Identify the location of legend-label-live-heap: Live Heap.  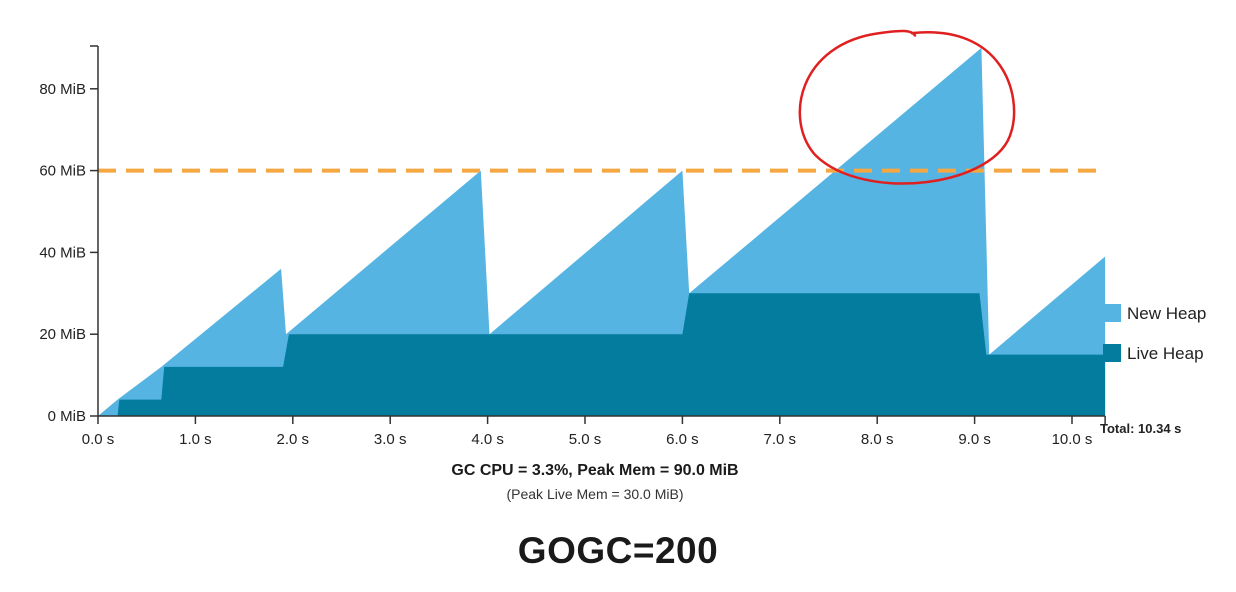
(1165, 353).